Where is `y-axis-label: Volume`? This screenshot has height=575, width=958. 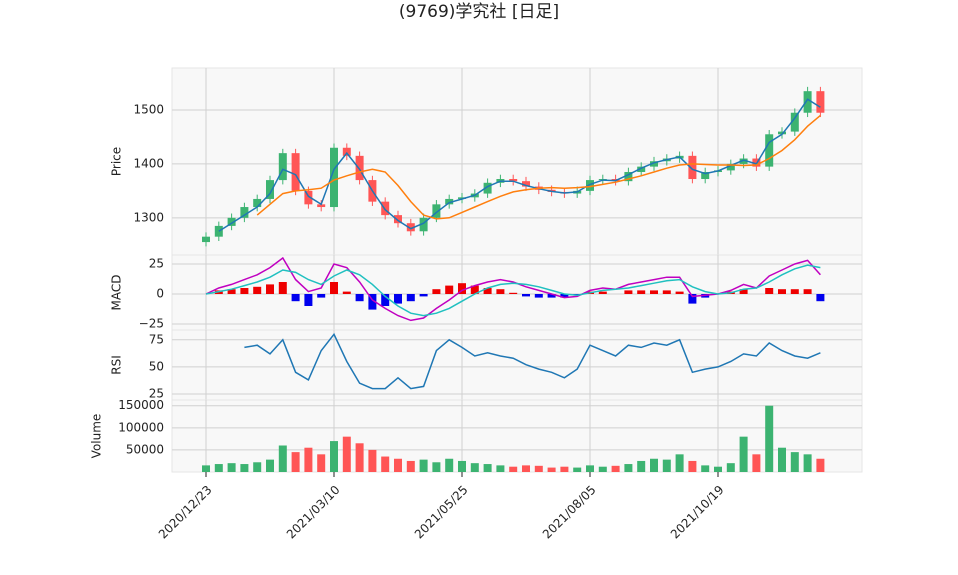
y-axis-label: Volume is located at coordinates (97, 436).